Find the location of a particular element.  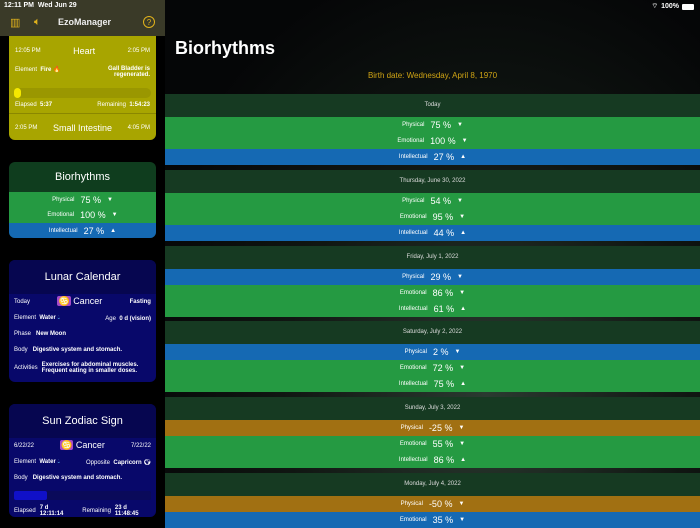

rhythm-value: 29 % is located at coordinates (440, 276).